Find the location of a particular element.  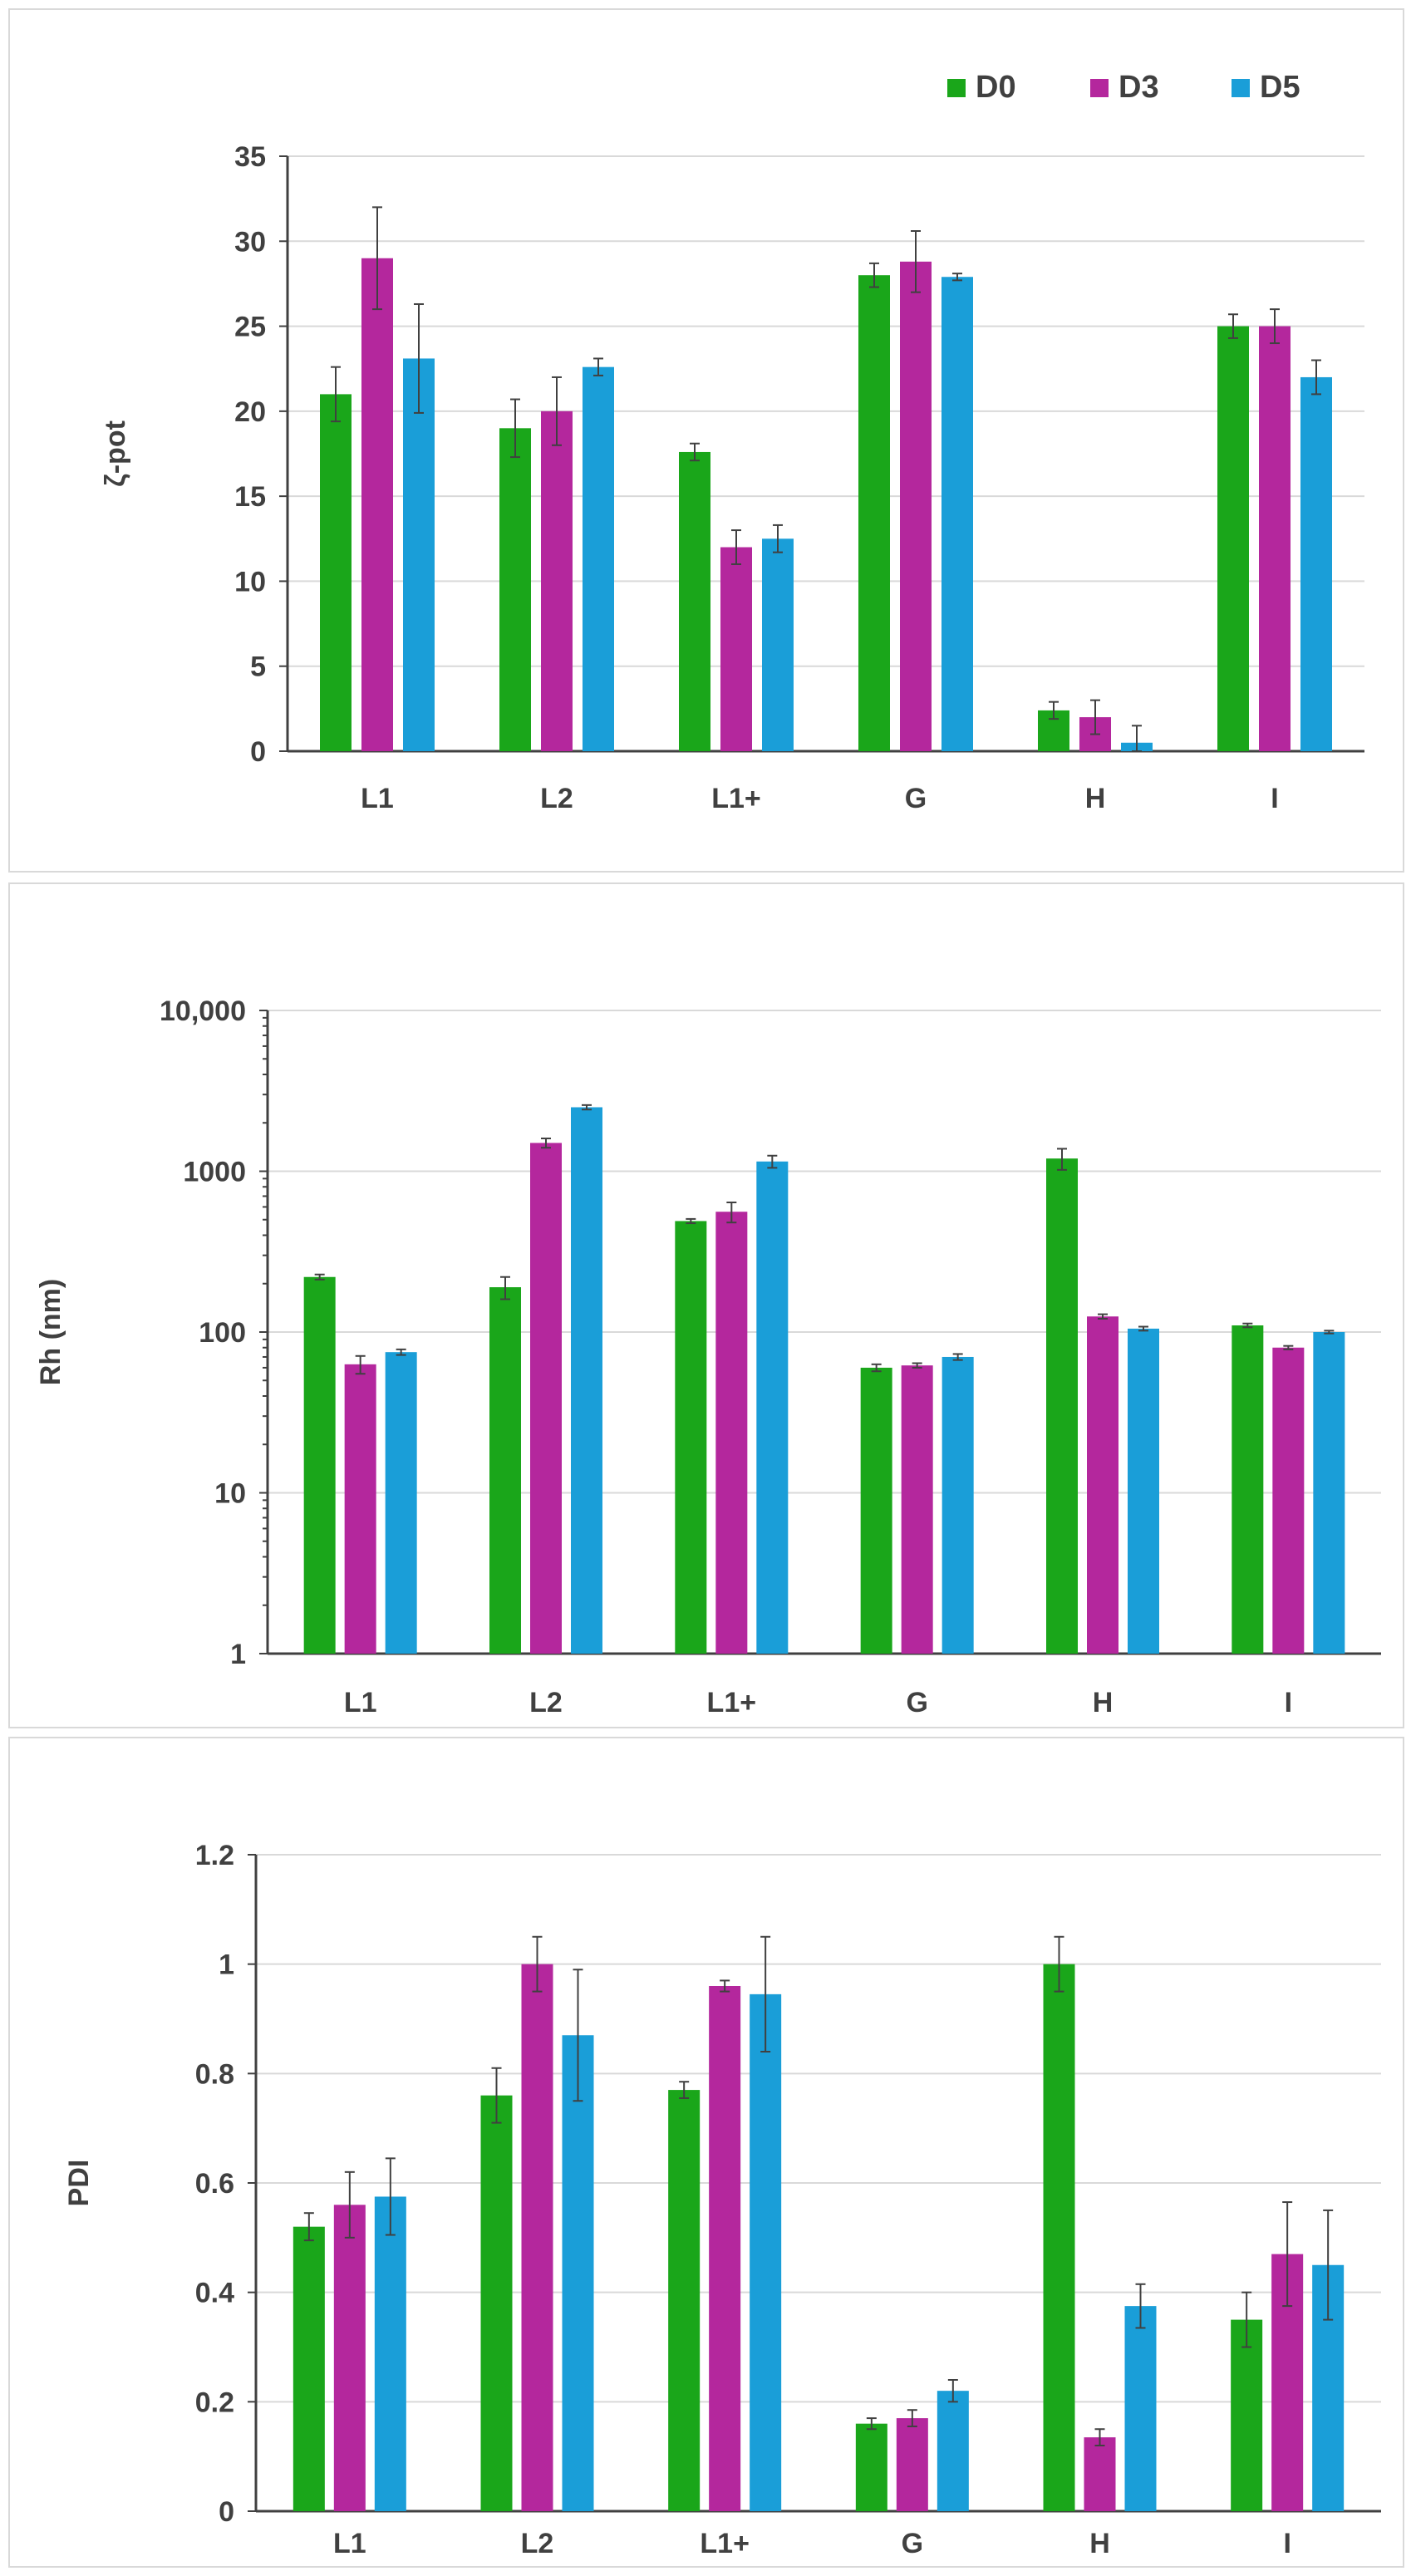

y-tick-label: 0.6 is located at coordinates (215, 2184).